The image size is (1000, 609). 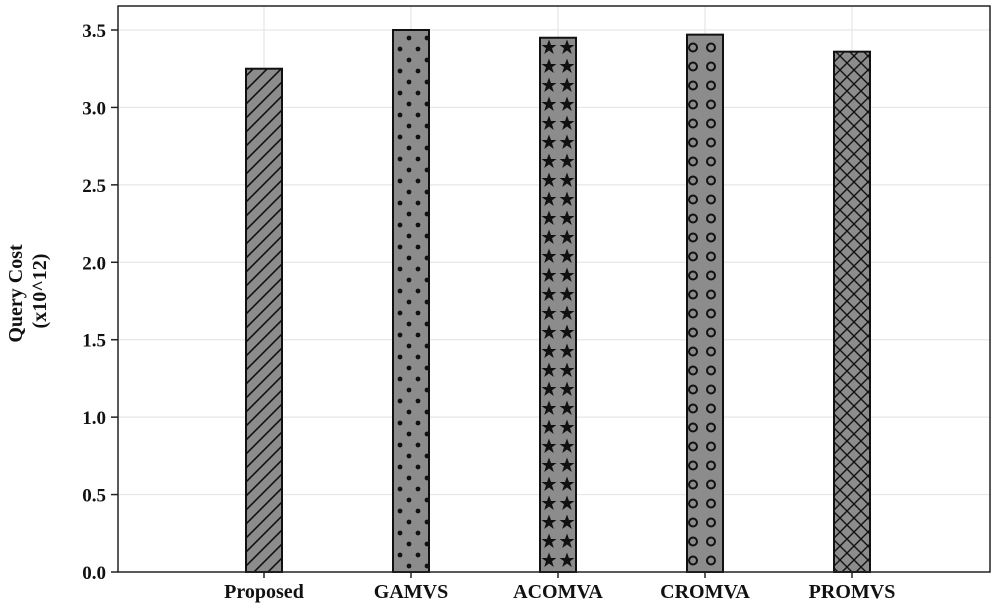 I want to click on y-axis-title: Query Cost (x10^12), so click(x=28, y=290).